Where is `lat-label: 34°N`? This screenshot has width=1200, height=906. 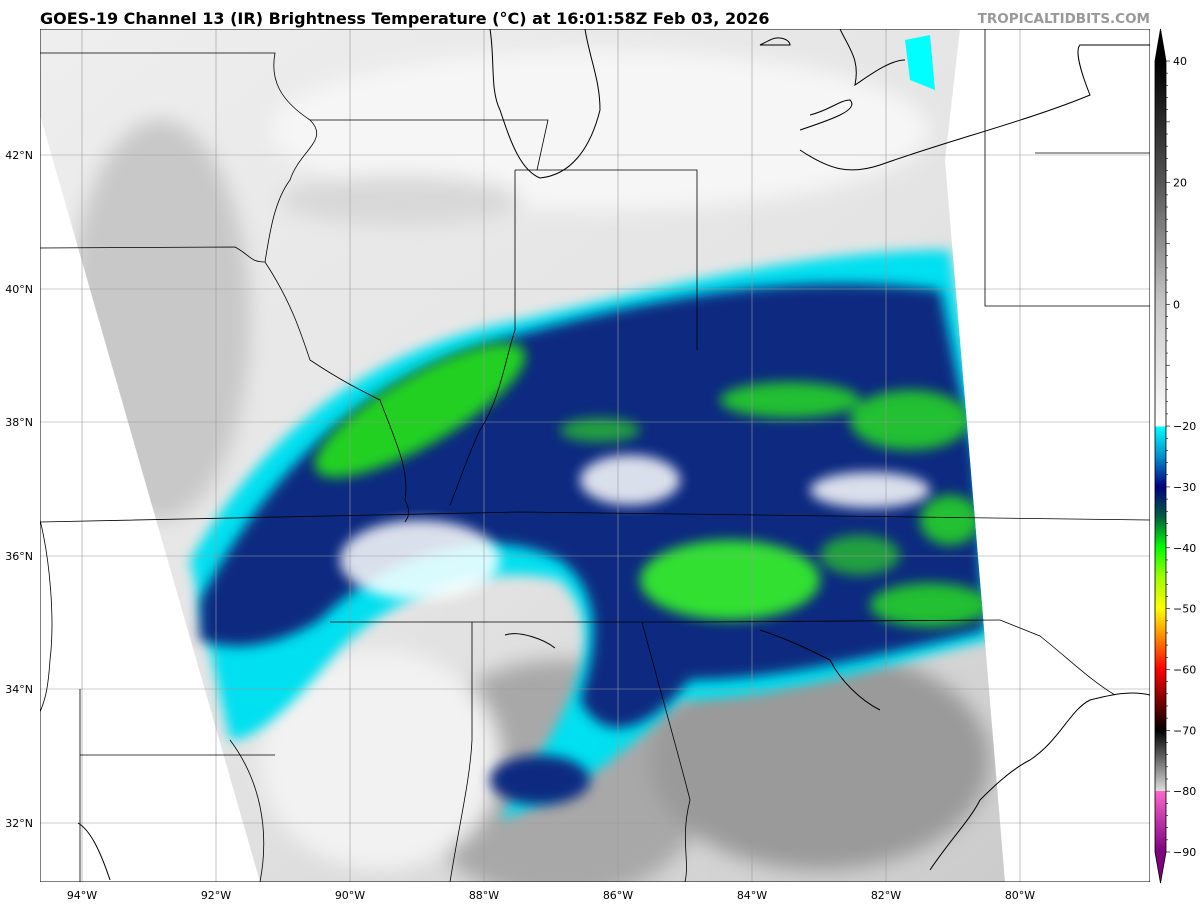 lat-label: 34°N is located at coordinates (19, 689).